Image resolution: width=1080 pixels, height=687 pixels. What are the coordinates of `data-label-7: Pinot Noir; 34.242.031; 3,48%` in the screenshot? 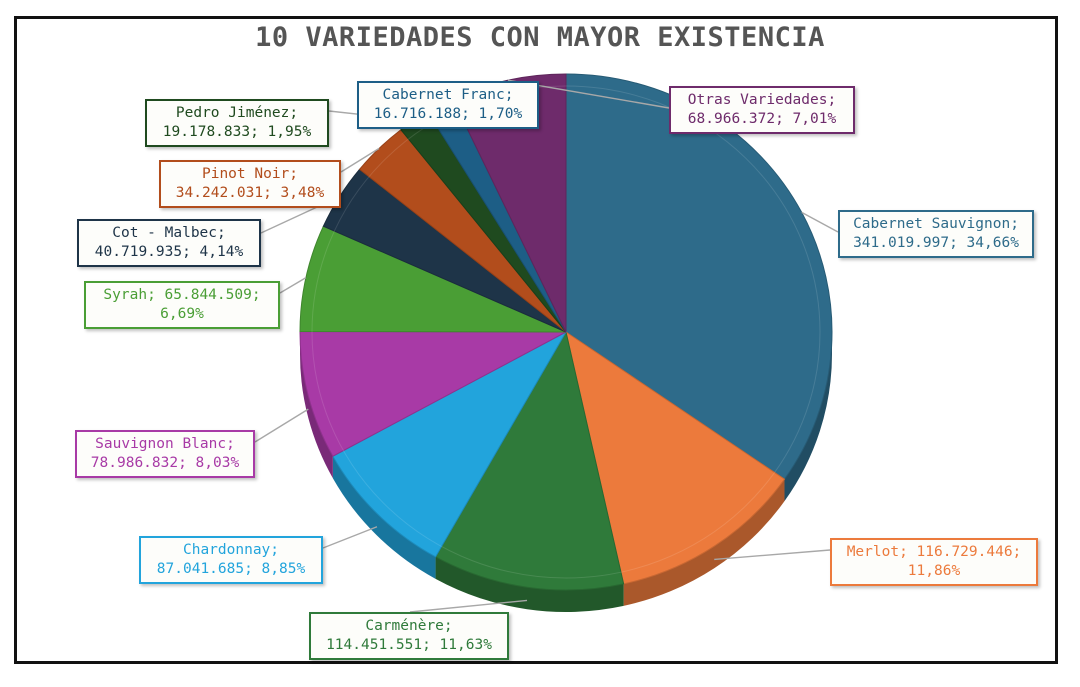 It's located at (250, 184).